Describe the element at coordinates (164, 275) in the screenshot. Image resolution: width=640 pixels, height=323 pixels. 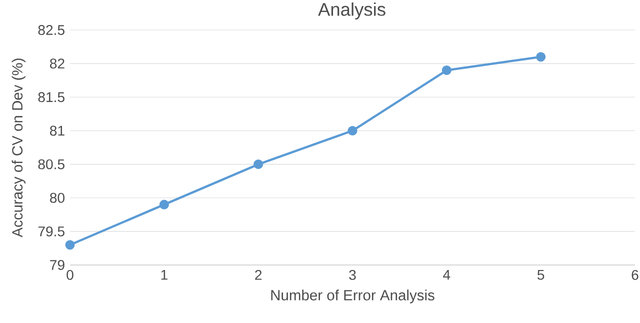
I see `x-tick-label: 1` at that location.